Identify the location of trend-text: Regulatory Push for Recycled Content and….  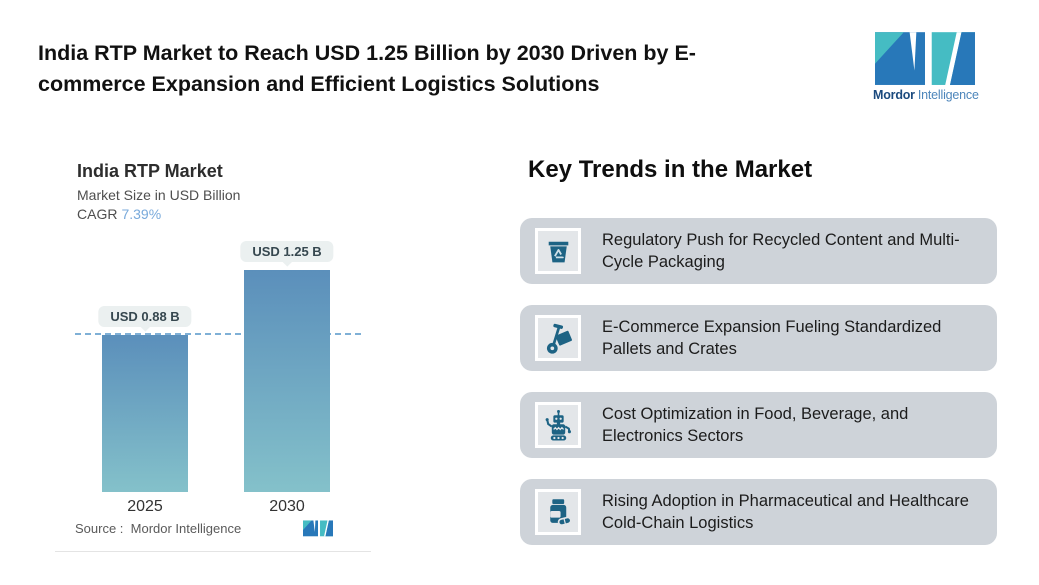
(781, 251).